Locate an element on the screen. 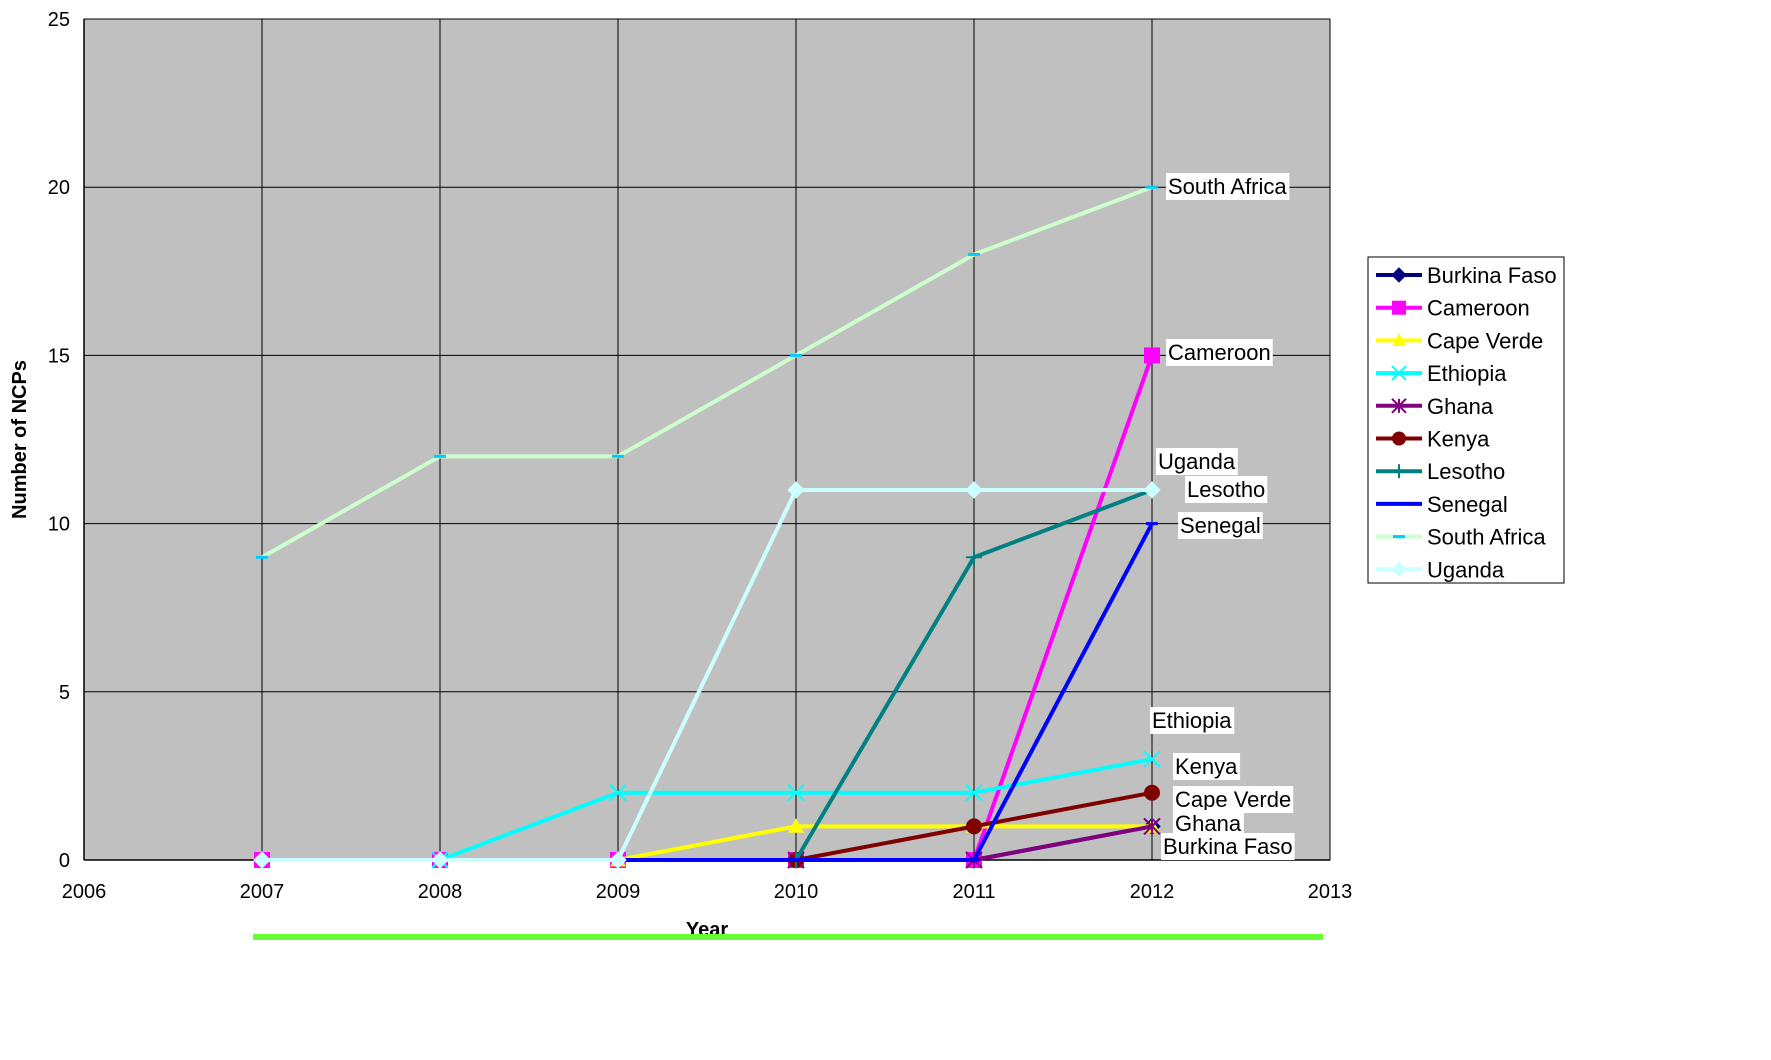 The image size is (1771, 1060). legend-item: South Africa is located at coordinates (1461, 537).